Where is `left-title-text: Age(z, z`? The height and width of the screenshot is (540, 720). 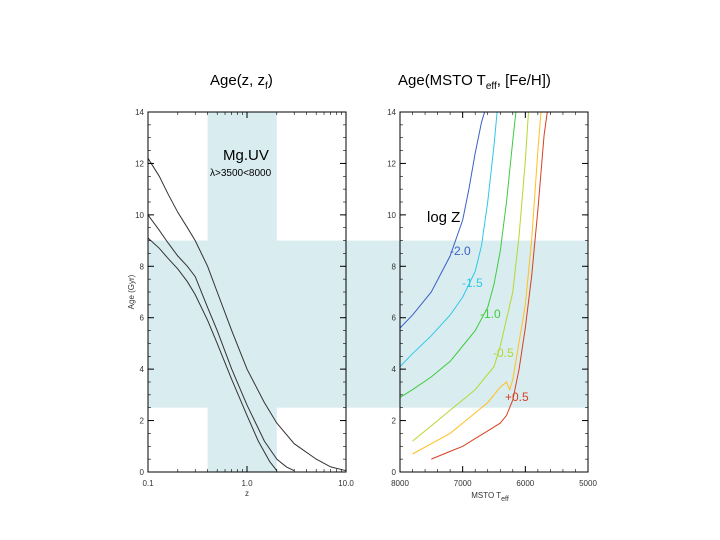
left-title-text: Age(z, z is located at coordinates (238, 80).